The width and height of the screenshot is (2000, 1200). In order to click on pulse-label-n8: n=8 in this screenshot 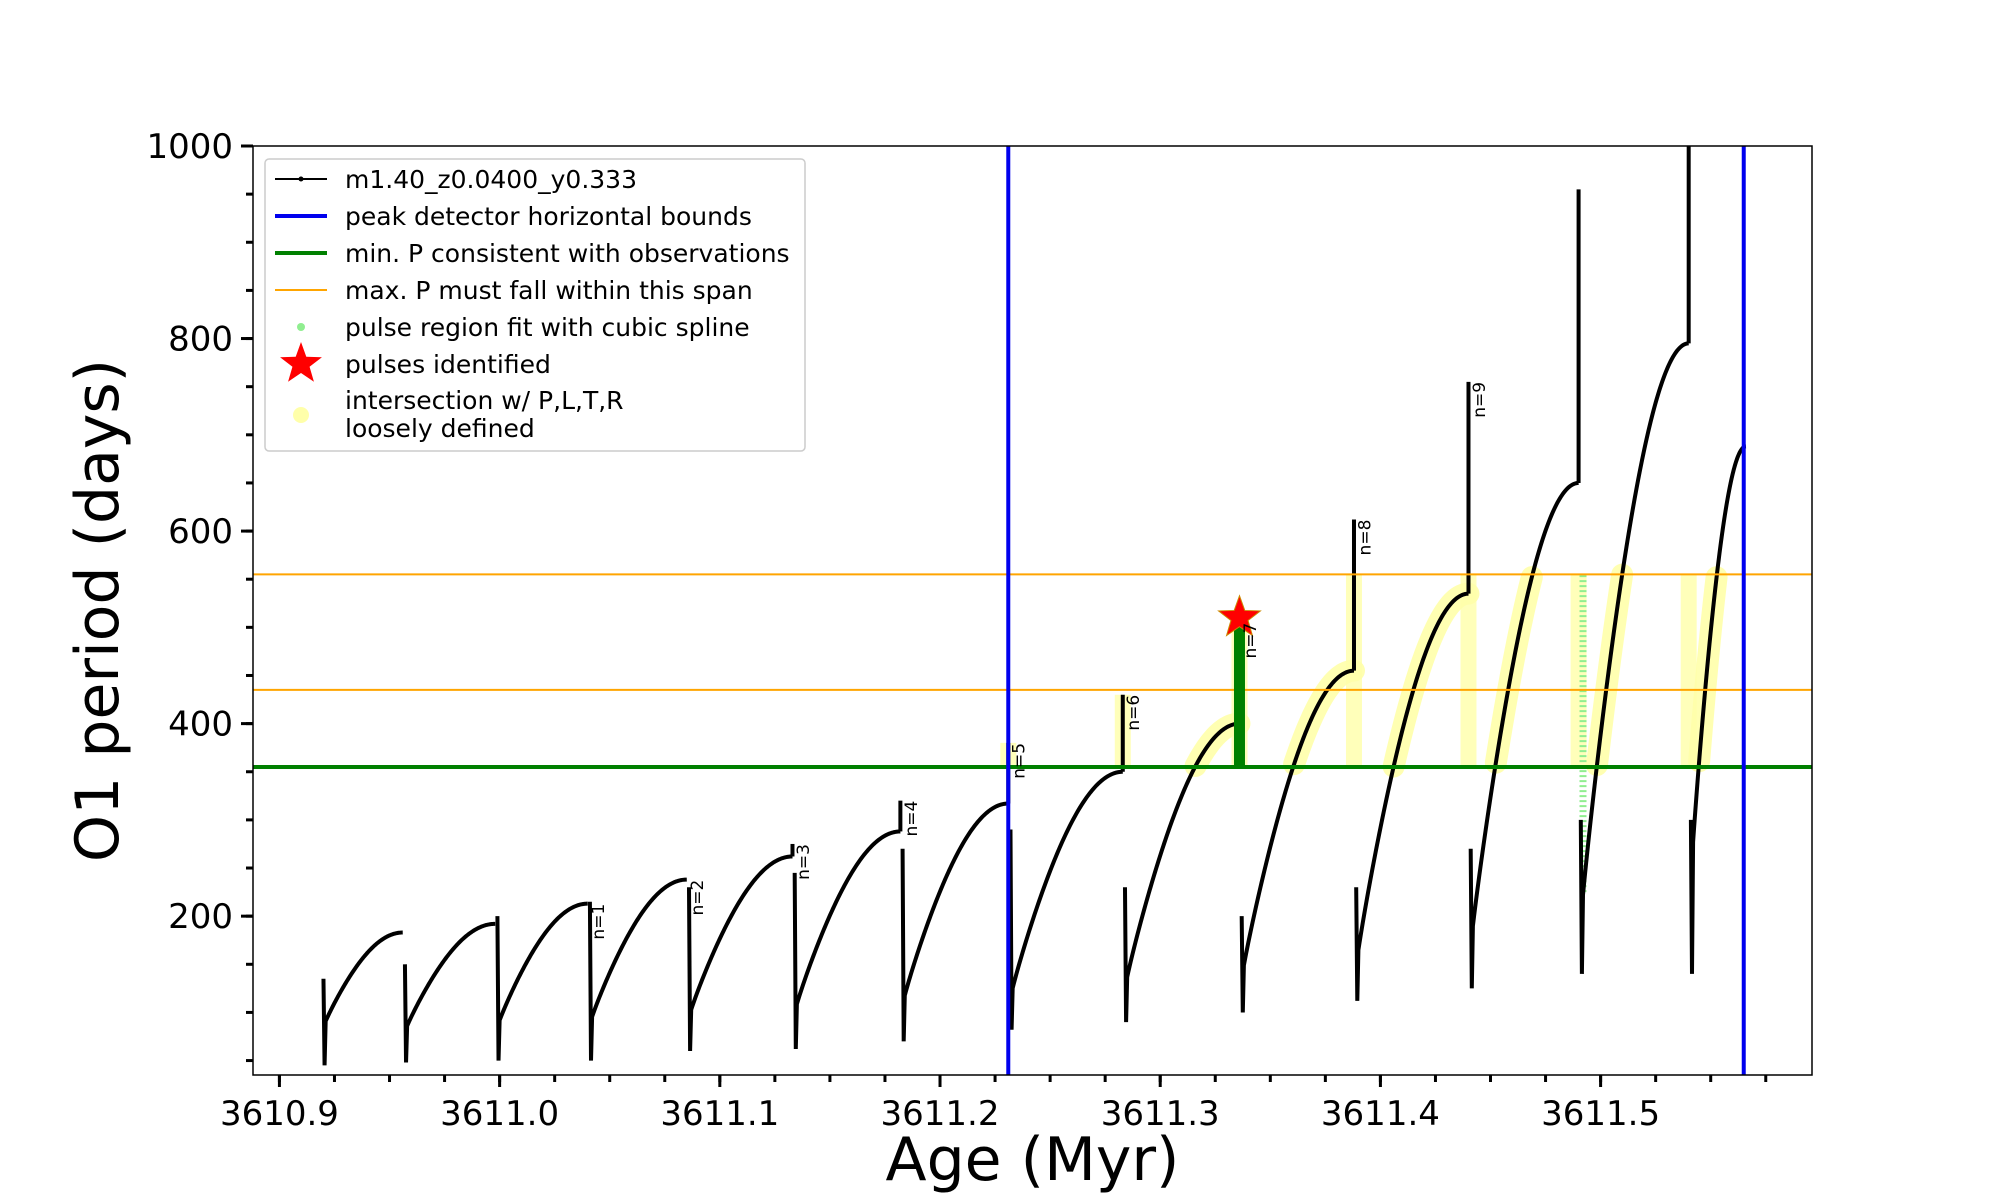, I will do `click(1365, 538)`.